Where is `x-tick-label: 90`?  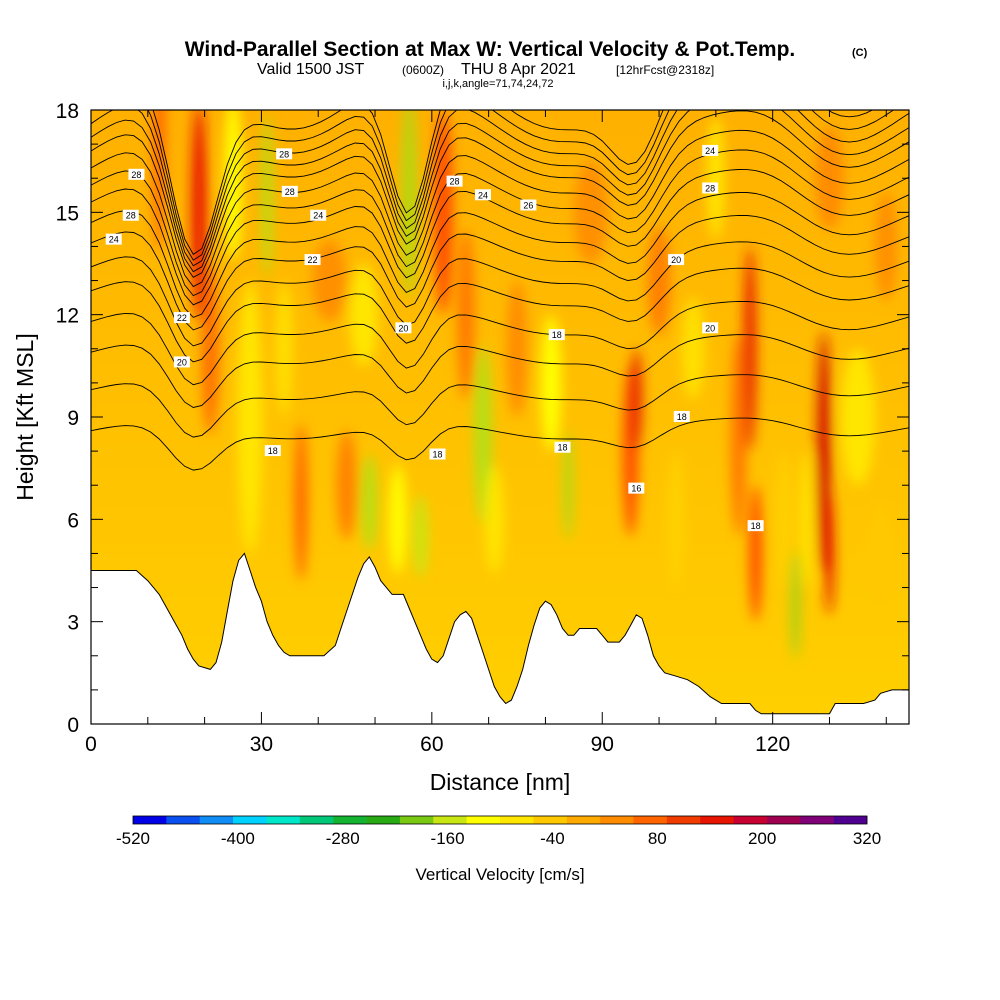 x-tick-label: 90 is located at coordinates (602, 744).